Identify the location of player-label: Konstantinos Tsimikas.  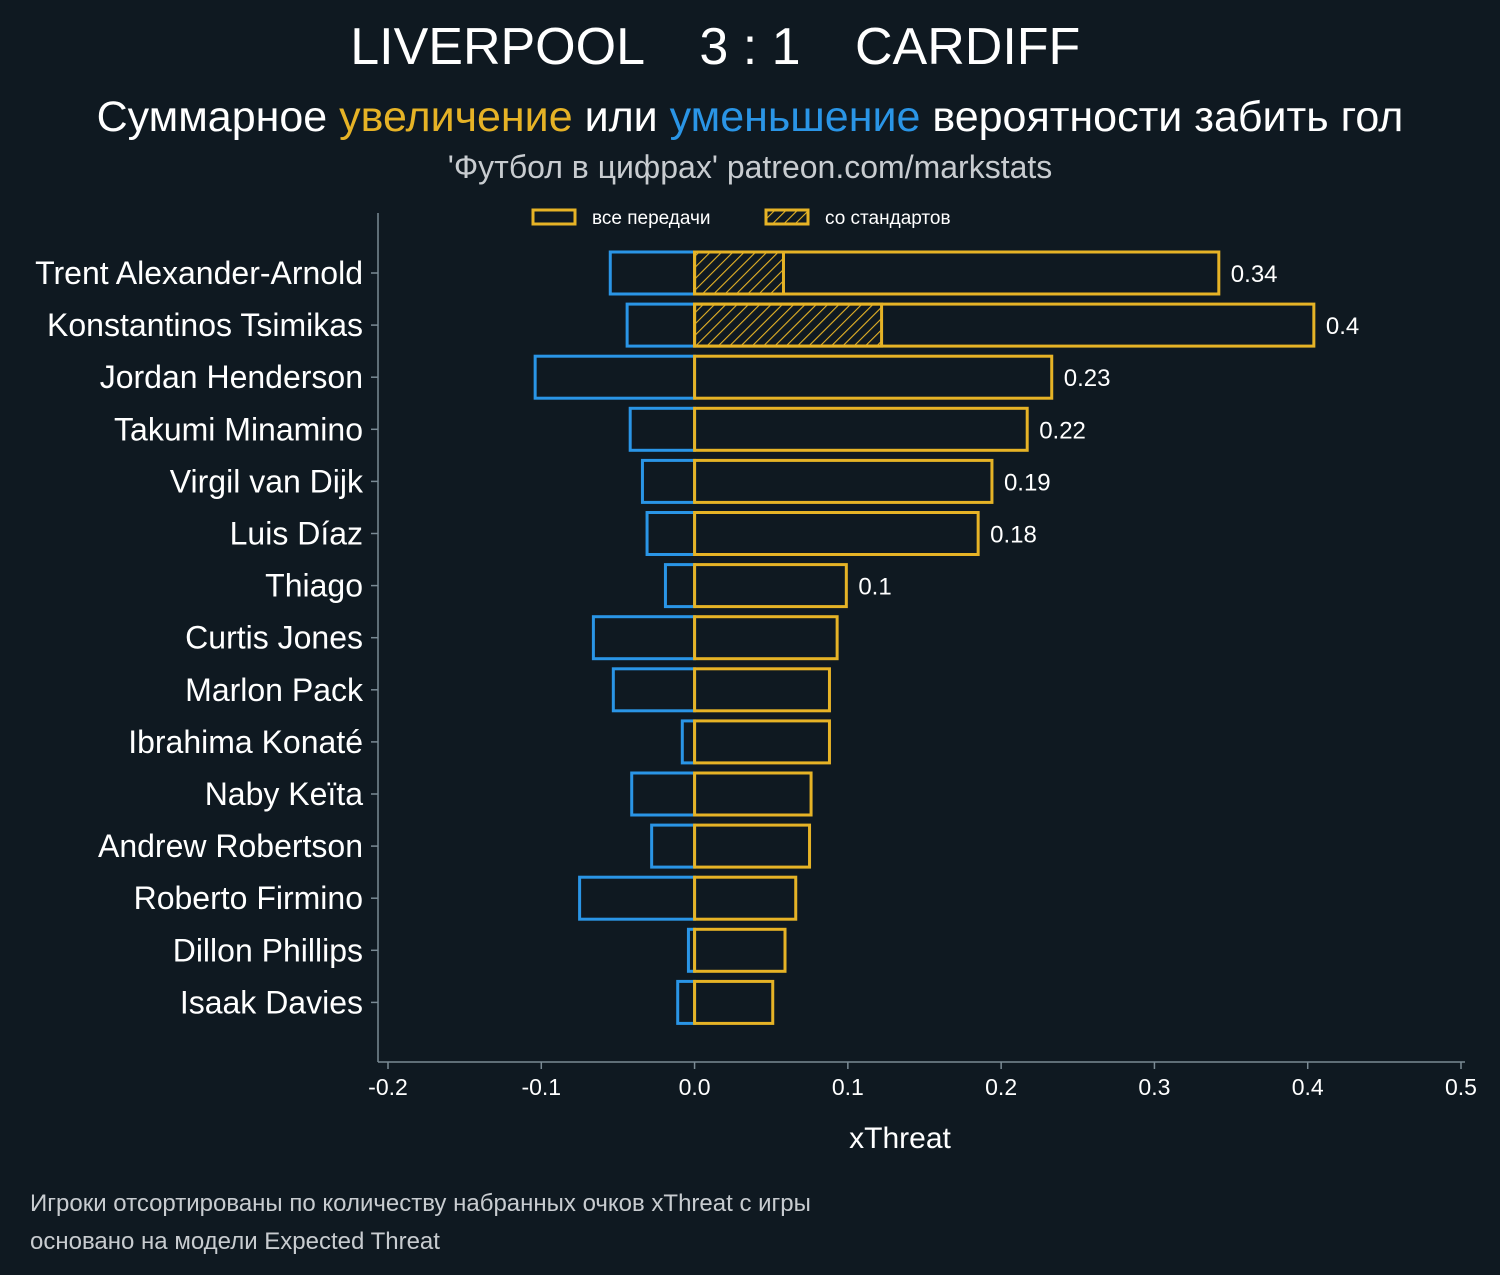
(205, 325).